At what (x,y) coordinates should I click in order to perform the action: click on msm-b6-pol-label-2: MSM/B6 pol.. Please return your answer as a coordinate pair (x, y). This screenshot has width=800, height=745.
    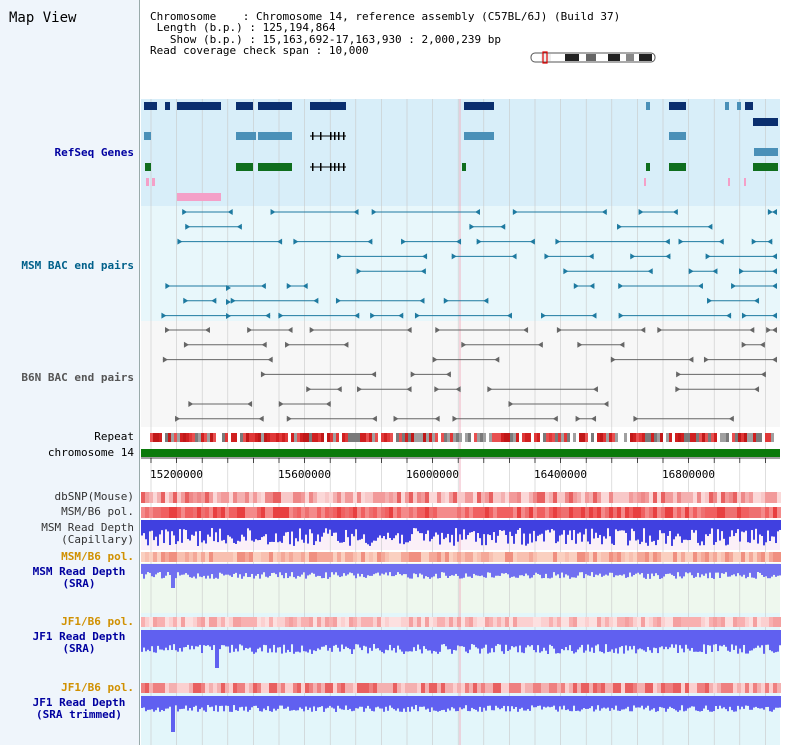
    Looking at the image, I should click on (97, 556).